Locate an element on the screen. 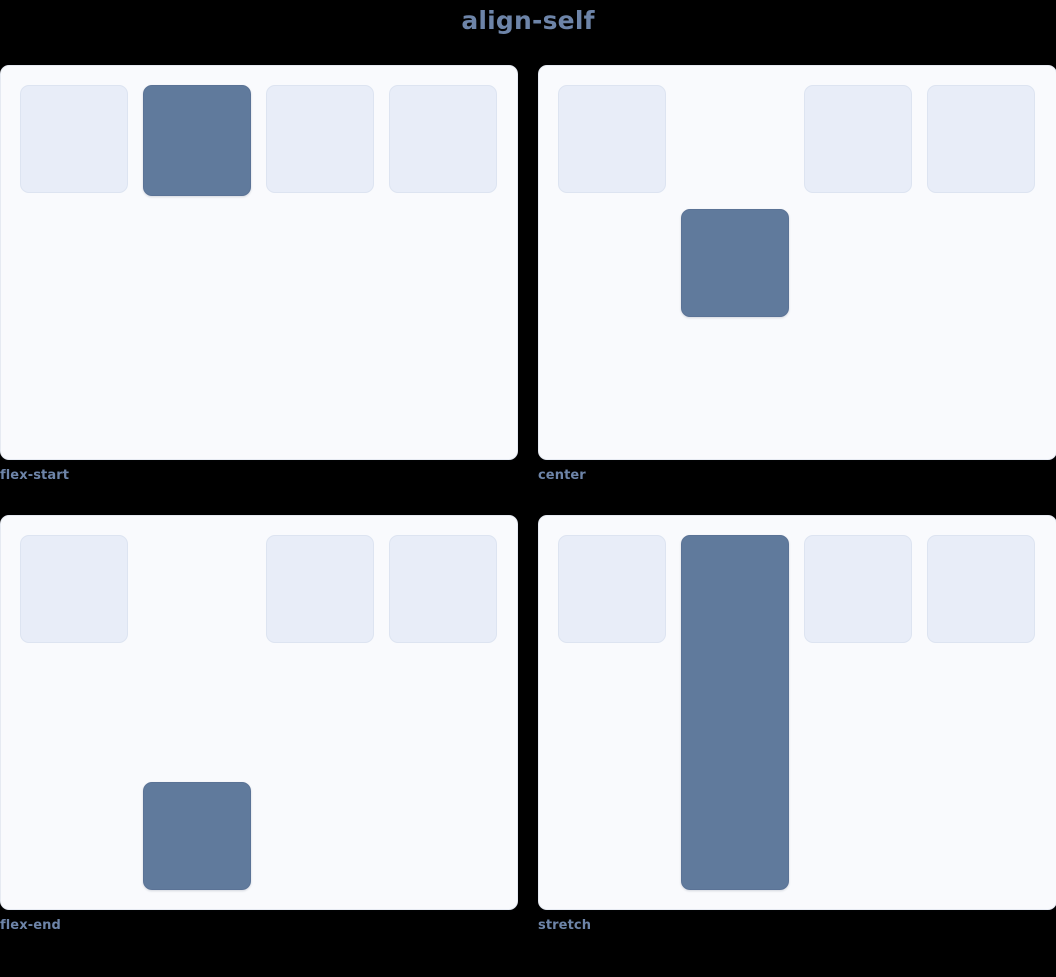 The height and width of the screenshot is (977, 1056). demo-caption-stretch: stretch is located at coordinates (565, 925).